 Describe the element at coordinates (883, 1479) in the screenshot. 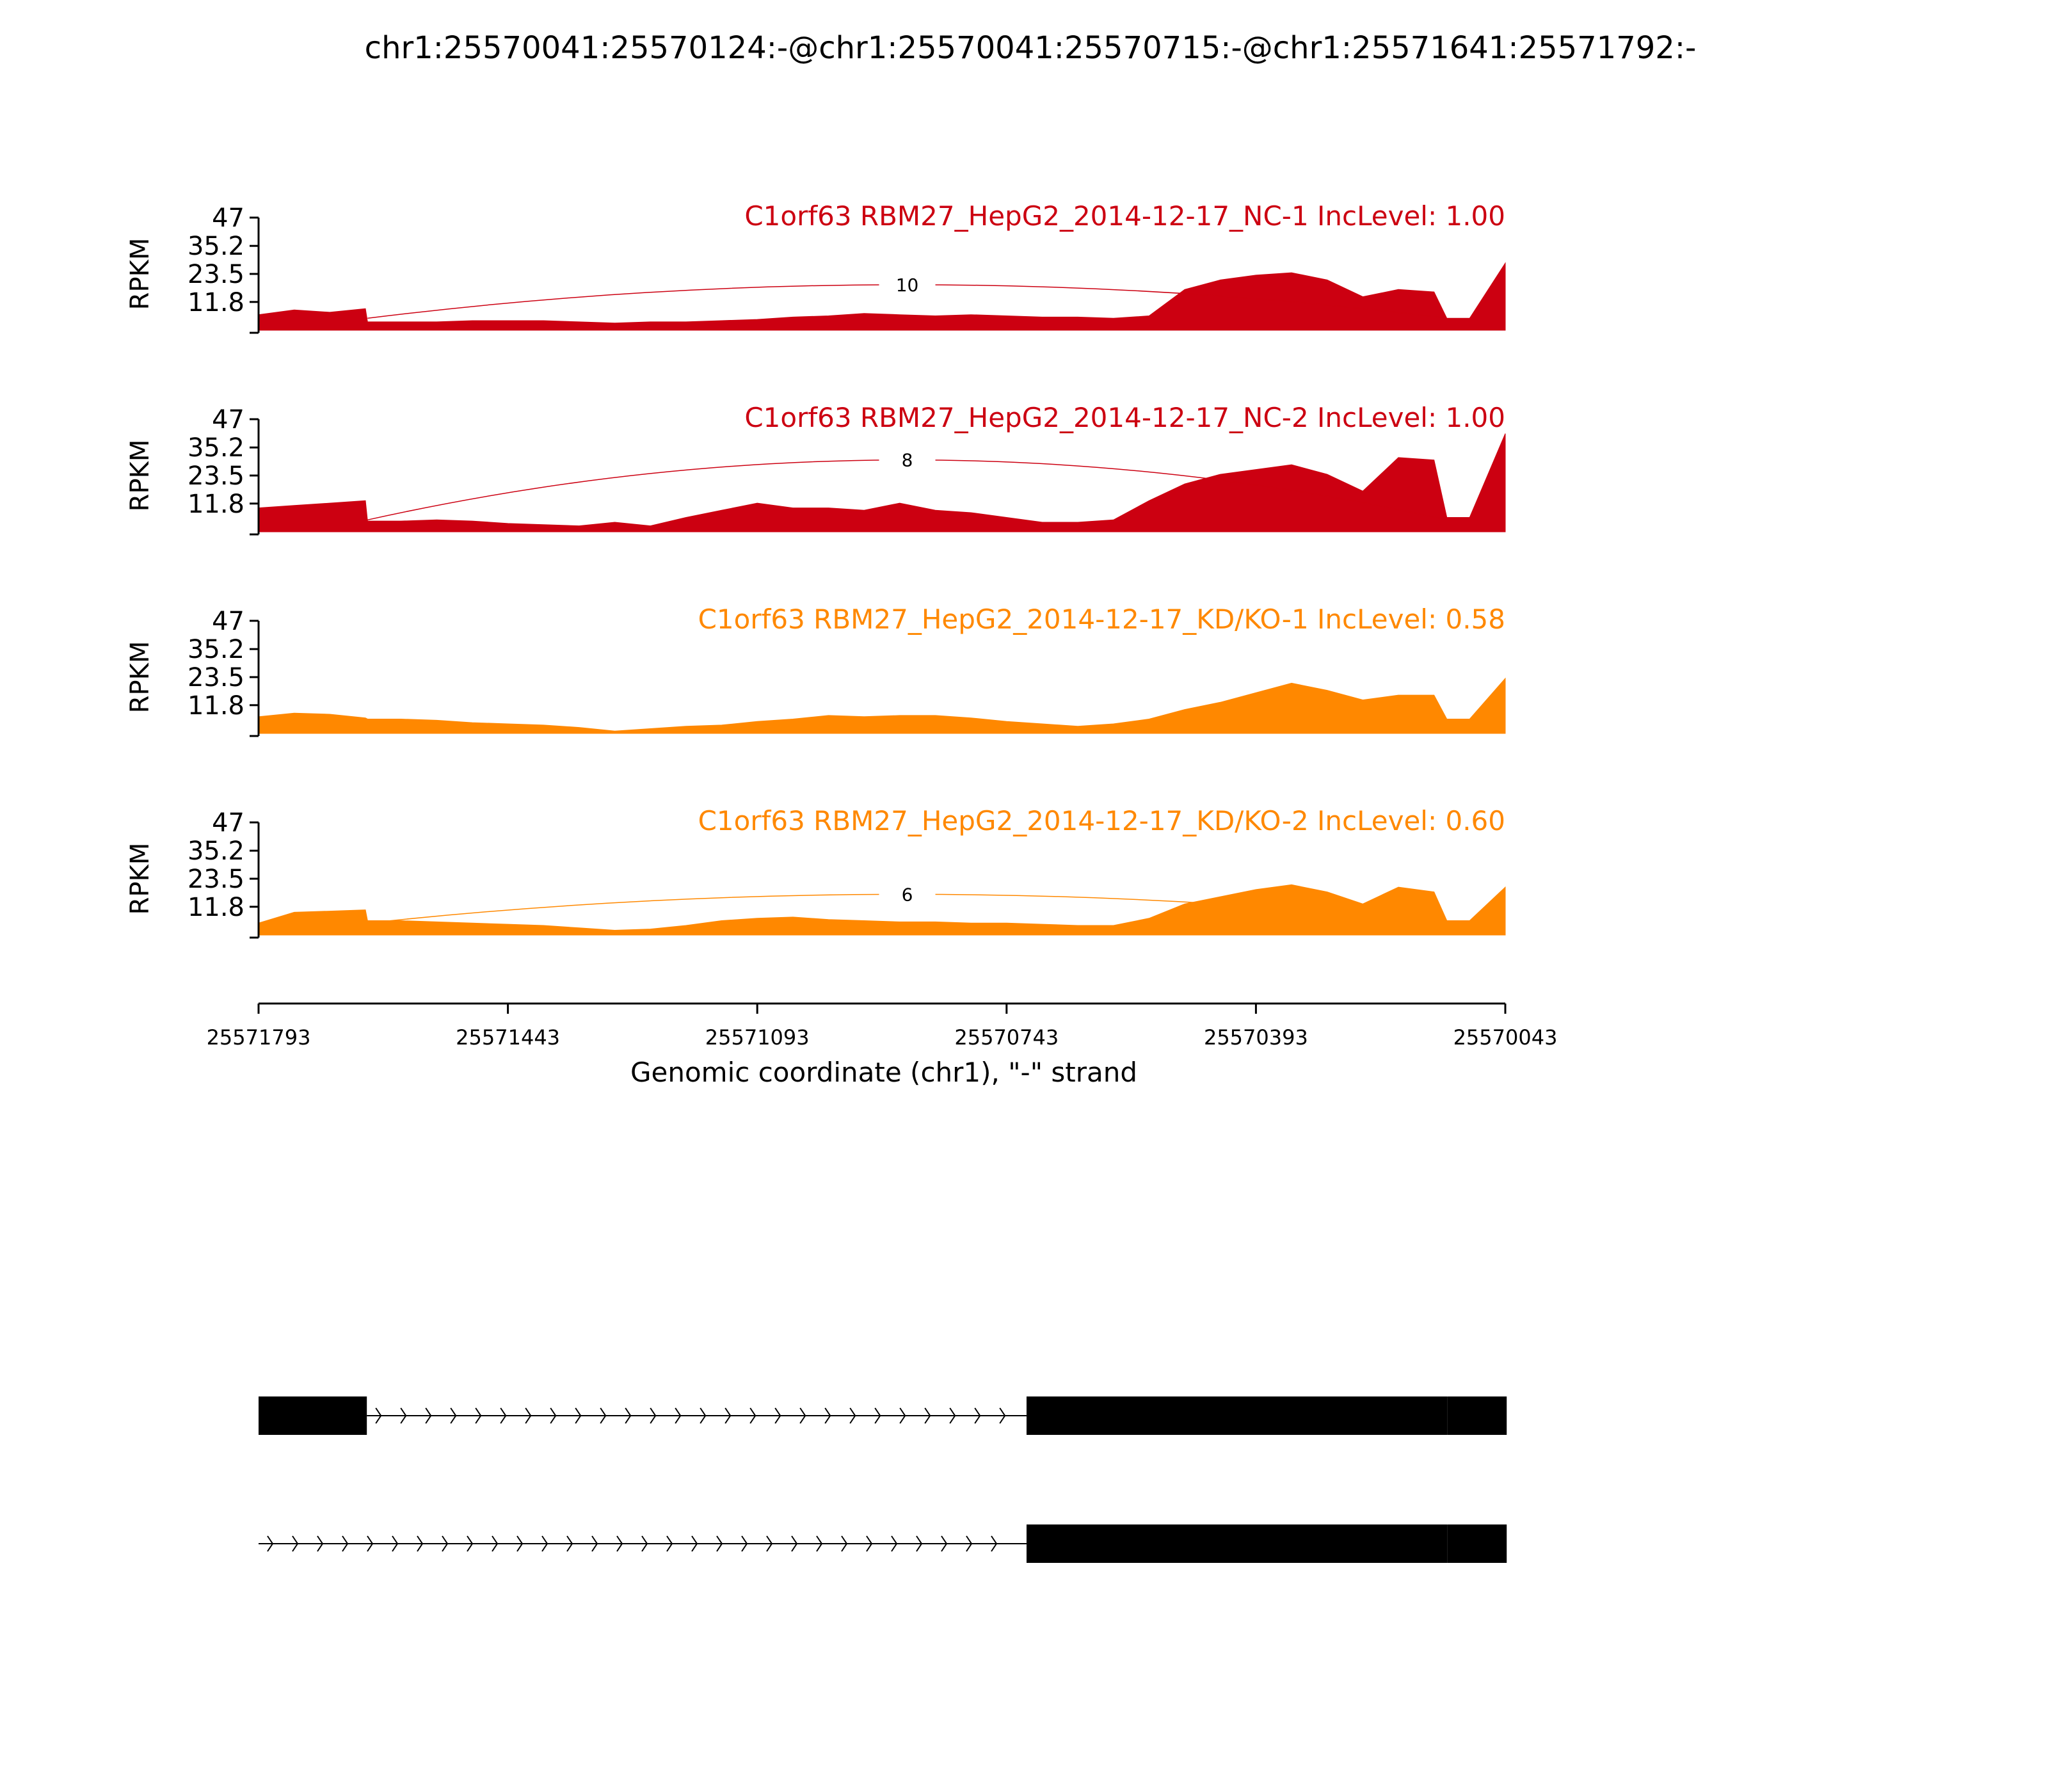

I see `gene-model` at that location.